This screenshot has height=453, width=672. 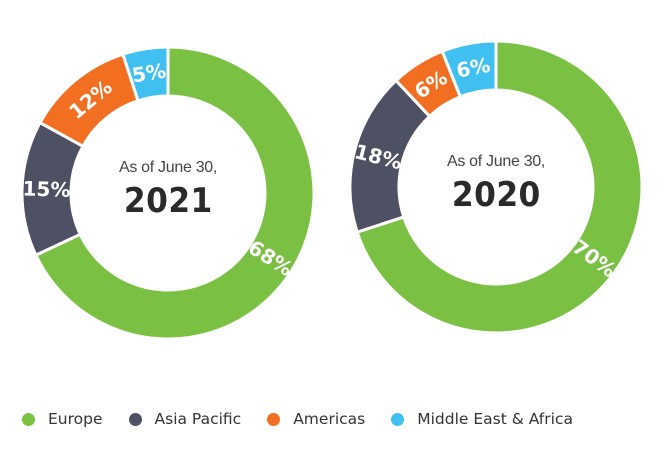 What do you see at coordinates (496, 195) in the screenshot?
I see `year-label: 2020` at bounding box center [496, 195].